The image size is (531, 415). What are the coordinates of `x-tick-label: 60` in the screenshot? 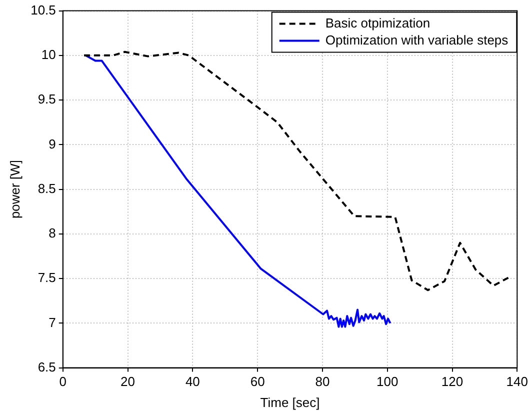 It's located at (257, 382).